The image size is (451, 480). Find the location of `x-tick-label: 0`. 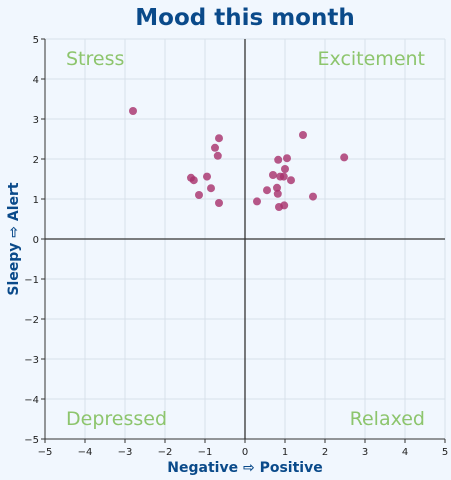

x-tick-label: 0 is located at coordinates (245, 452).